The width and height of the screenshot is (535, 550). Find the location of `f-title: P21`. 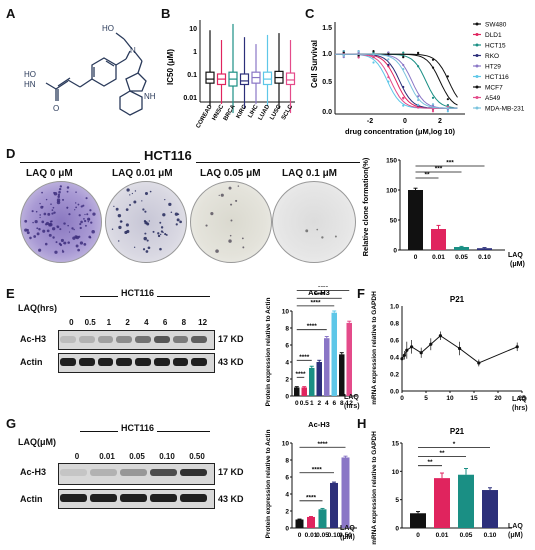

f-title: P21 is located at coordinates (457, 299).